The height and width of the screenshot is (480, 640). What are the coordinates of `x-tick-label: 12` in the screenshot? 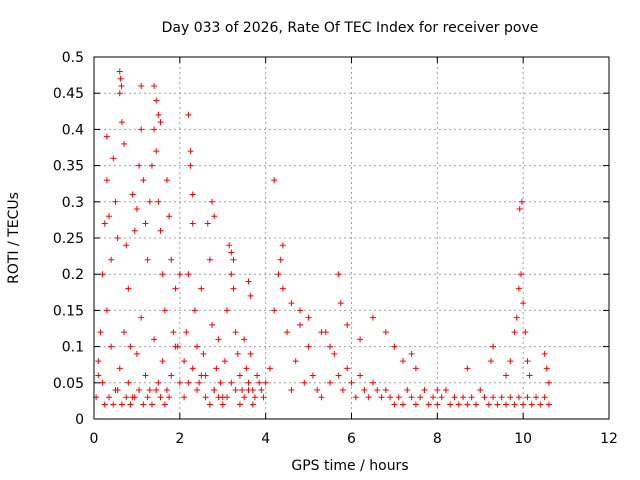 It's located at (609, 439).